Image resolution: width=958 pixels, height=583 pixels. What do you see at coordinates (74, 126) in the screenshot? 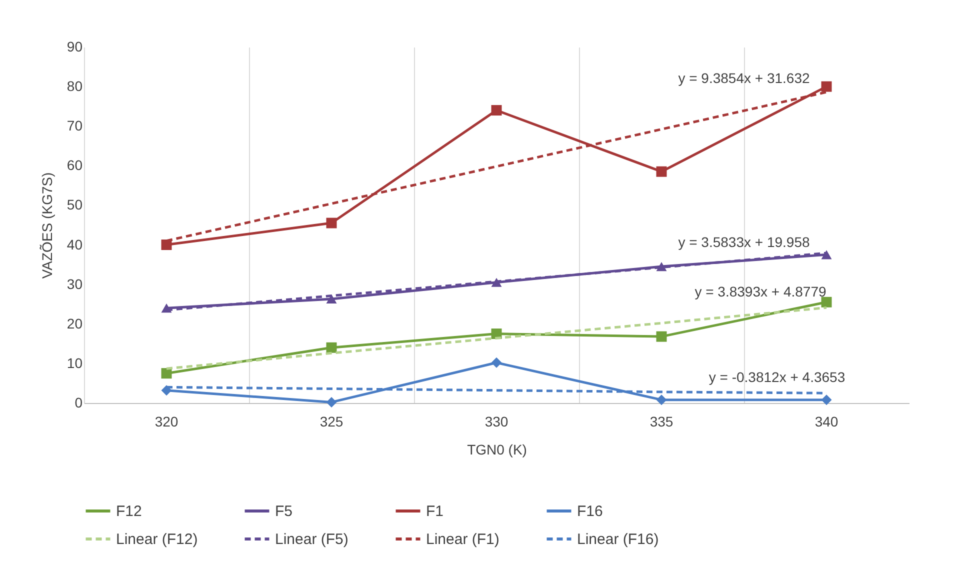
I see `y-tick-label: 70` at bounding box center [74, 126].